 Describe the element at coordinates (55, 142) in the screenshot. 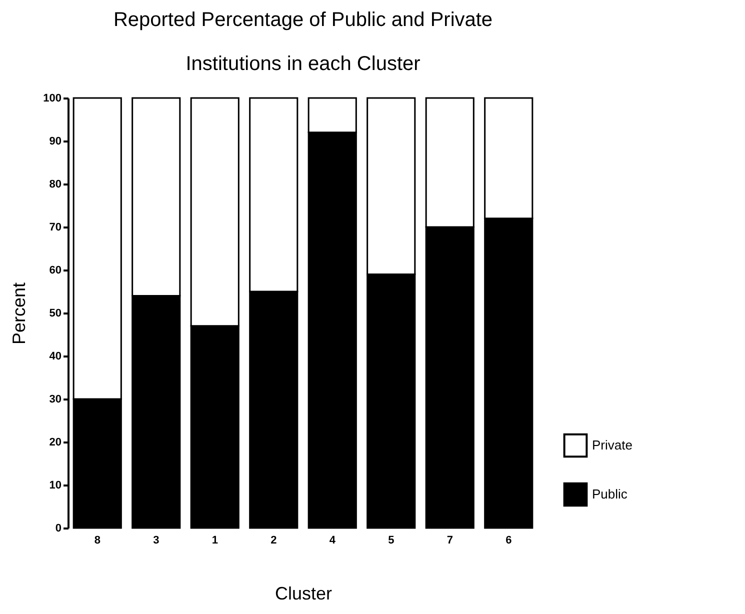

I see `y-tick-label: 90` at that location.